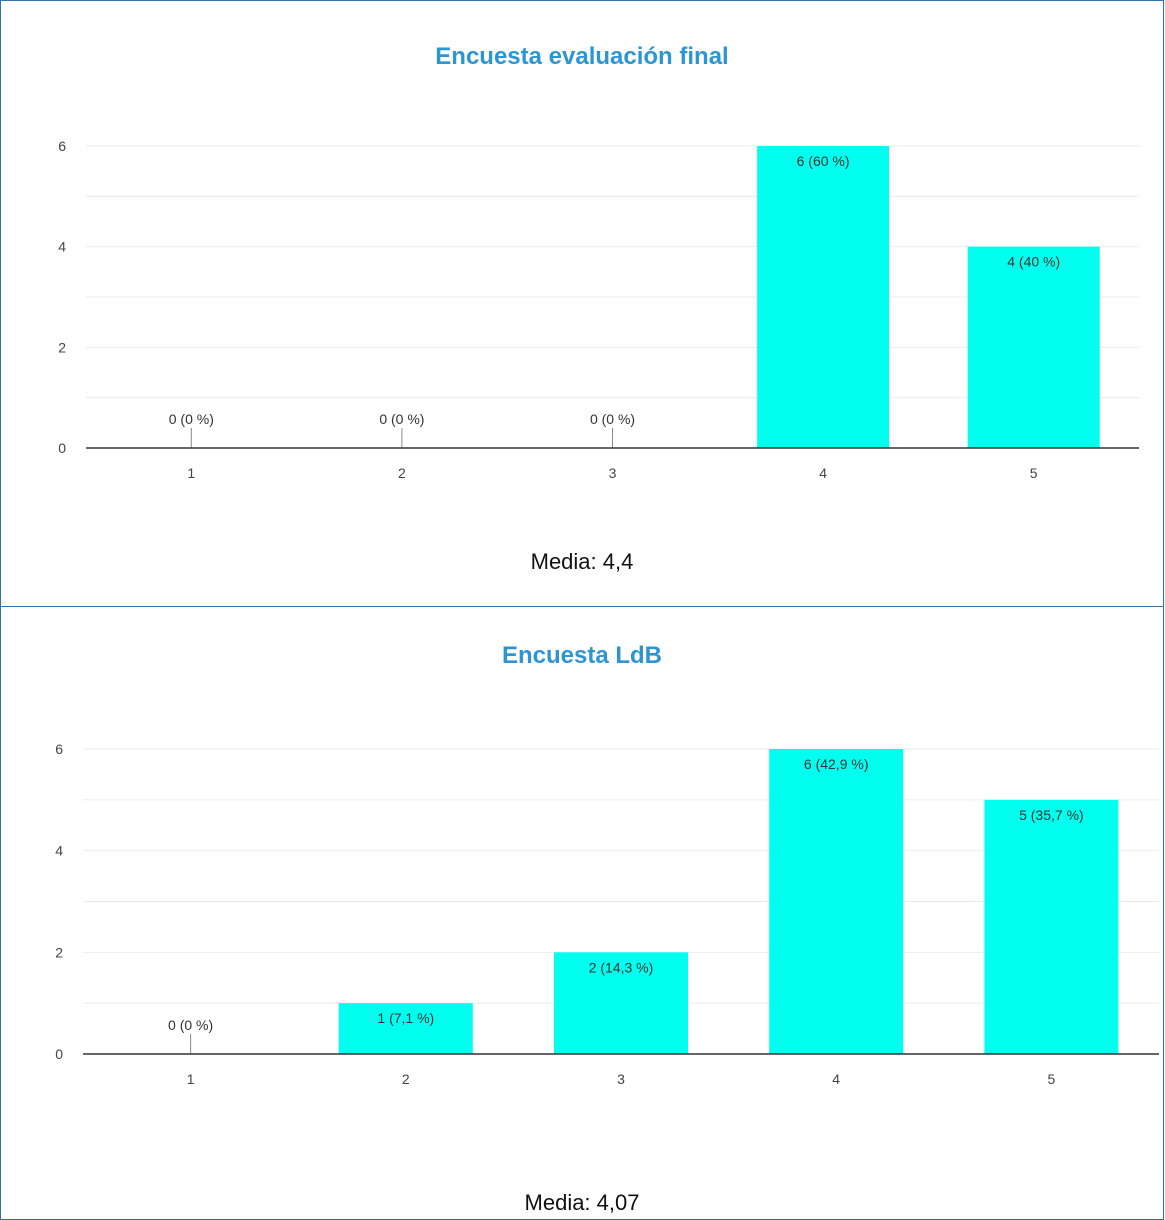 Image resolution: width=1165 pixels, height=1220 pixels. Describe the element at coordinates (621, 967) in the screenshot. I see `bar-value-label: 2 (14,3 %)` at that location.